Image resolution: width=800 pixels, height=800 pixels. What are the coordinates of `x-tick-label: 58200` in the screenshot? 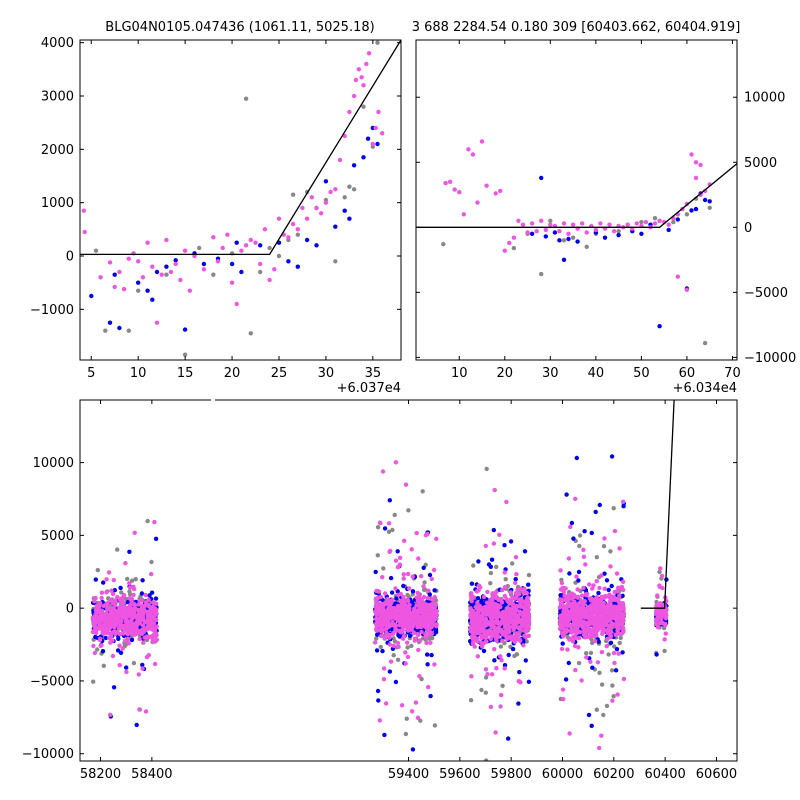 It's located at (100, 774).